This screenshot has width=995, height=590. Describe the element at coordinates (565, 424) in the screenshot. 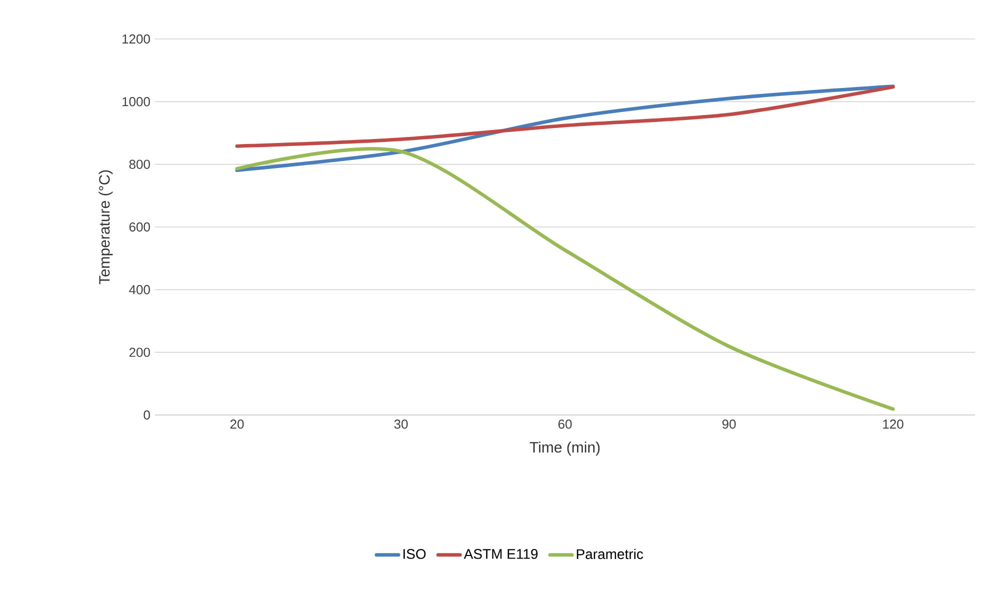

I see `x-tick-label: 60` at that location.